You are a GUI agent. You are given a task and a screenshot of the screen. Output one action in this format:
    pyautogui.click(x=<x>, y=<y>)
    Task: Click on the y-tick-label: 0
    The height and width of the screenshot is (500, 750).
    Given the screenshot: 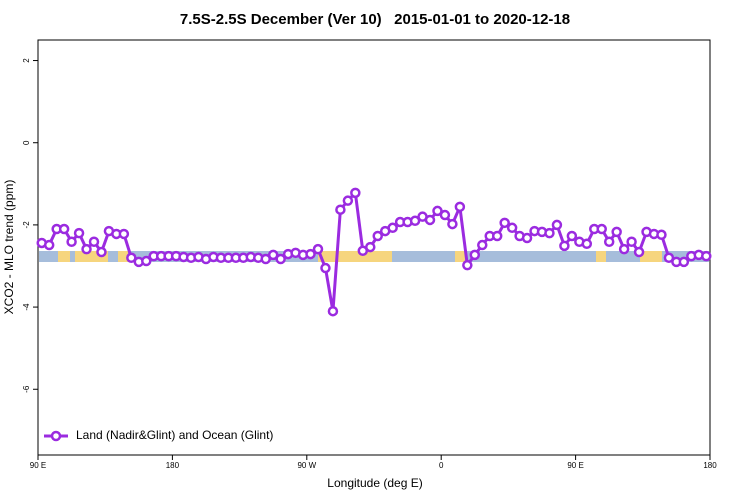 What is the action you would take?
    pyautogui.click(x=26, y=142)
    